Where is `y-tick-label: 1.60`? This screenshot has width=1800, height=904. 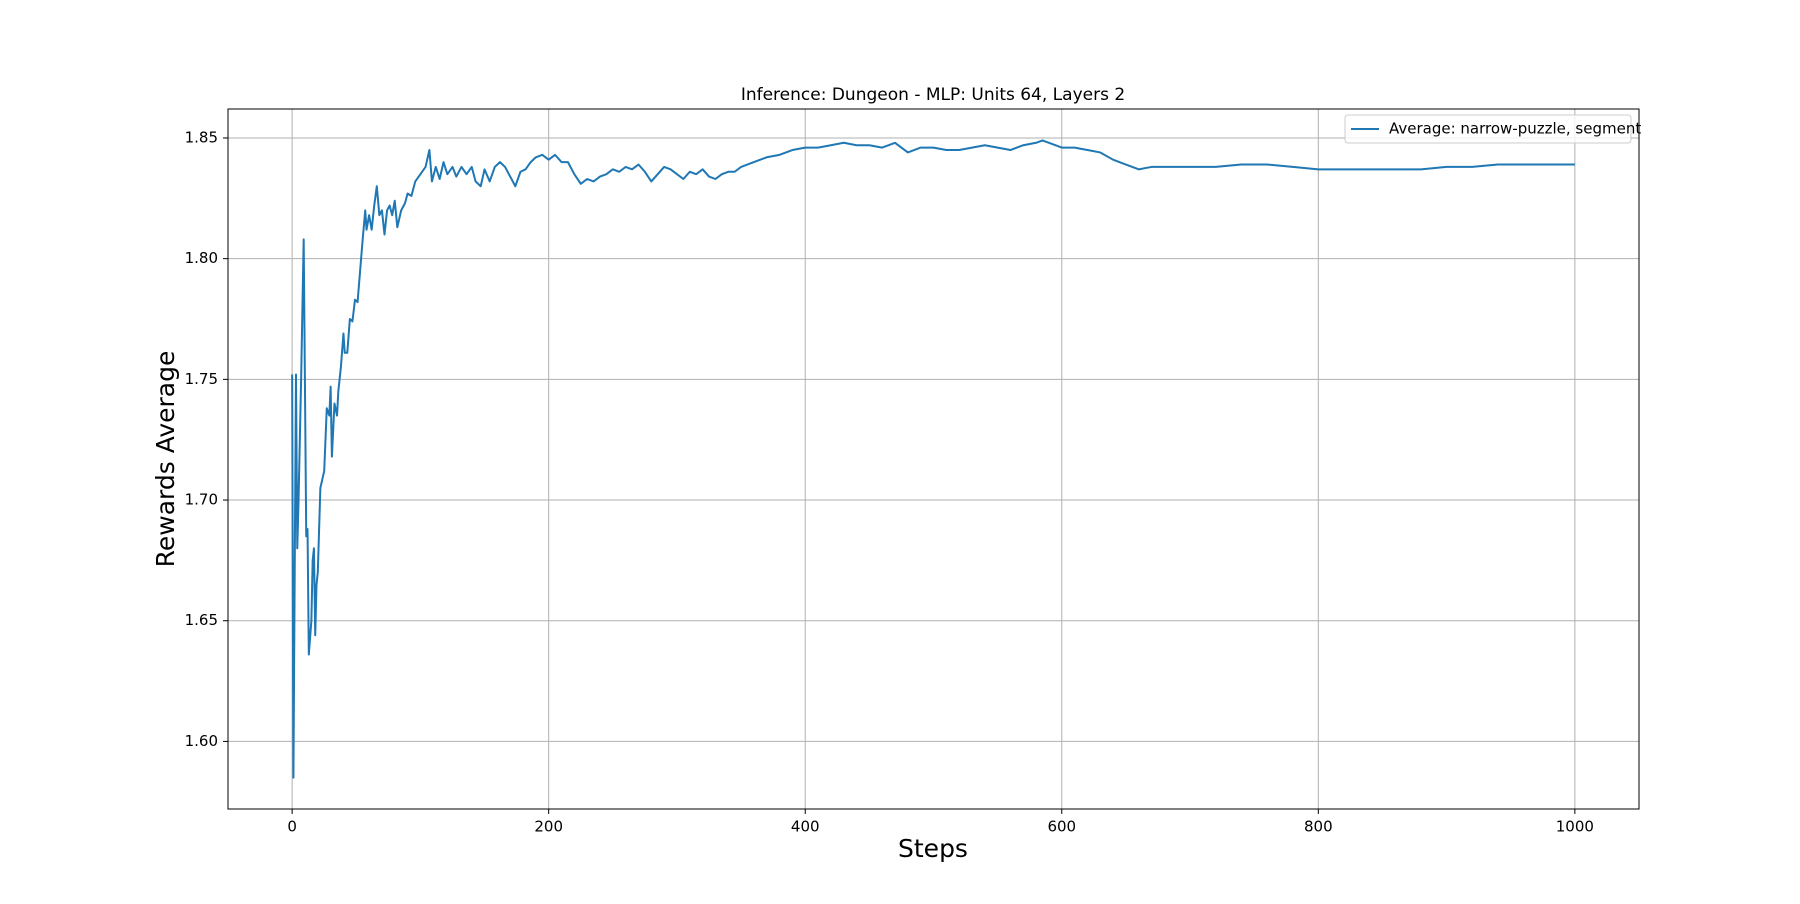 y-tick-label: 1.60 is located at coordinates (201, 741).